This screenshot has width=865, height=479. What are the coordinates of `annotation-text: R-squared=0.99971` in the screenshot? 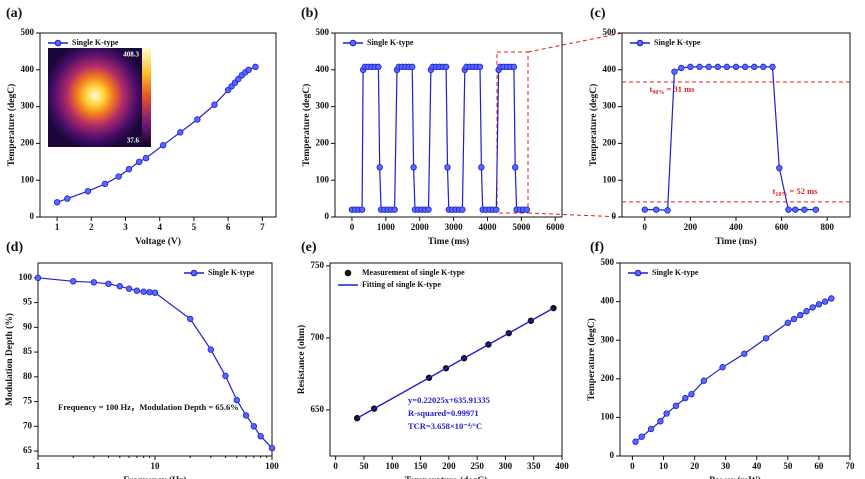 It's located at (443, 413).